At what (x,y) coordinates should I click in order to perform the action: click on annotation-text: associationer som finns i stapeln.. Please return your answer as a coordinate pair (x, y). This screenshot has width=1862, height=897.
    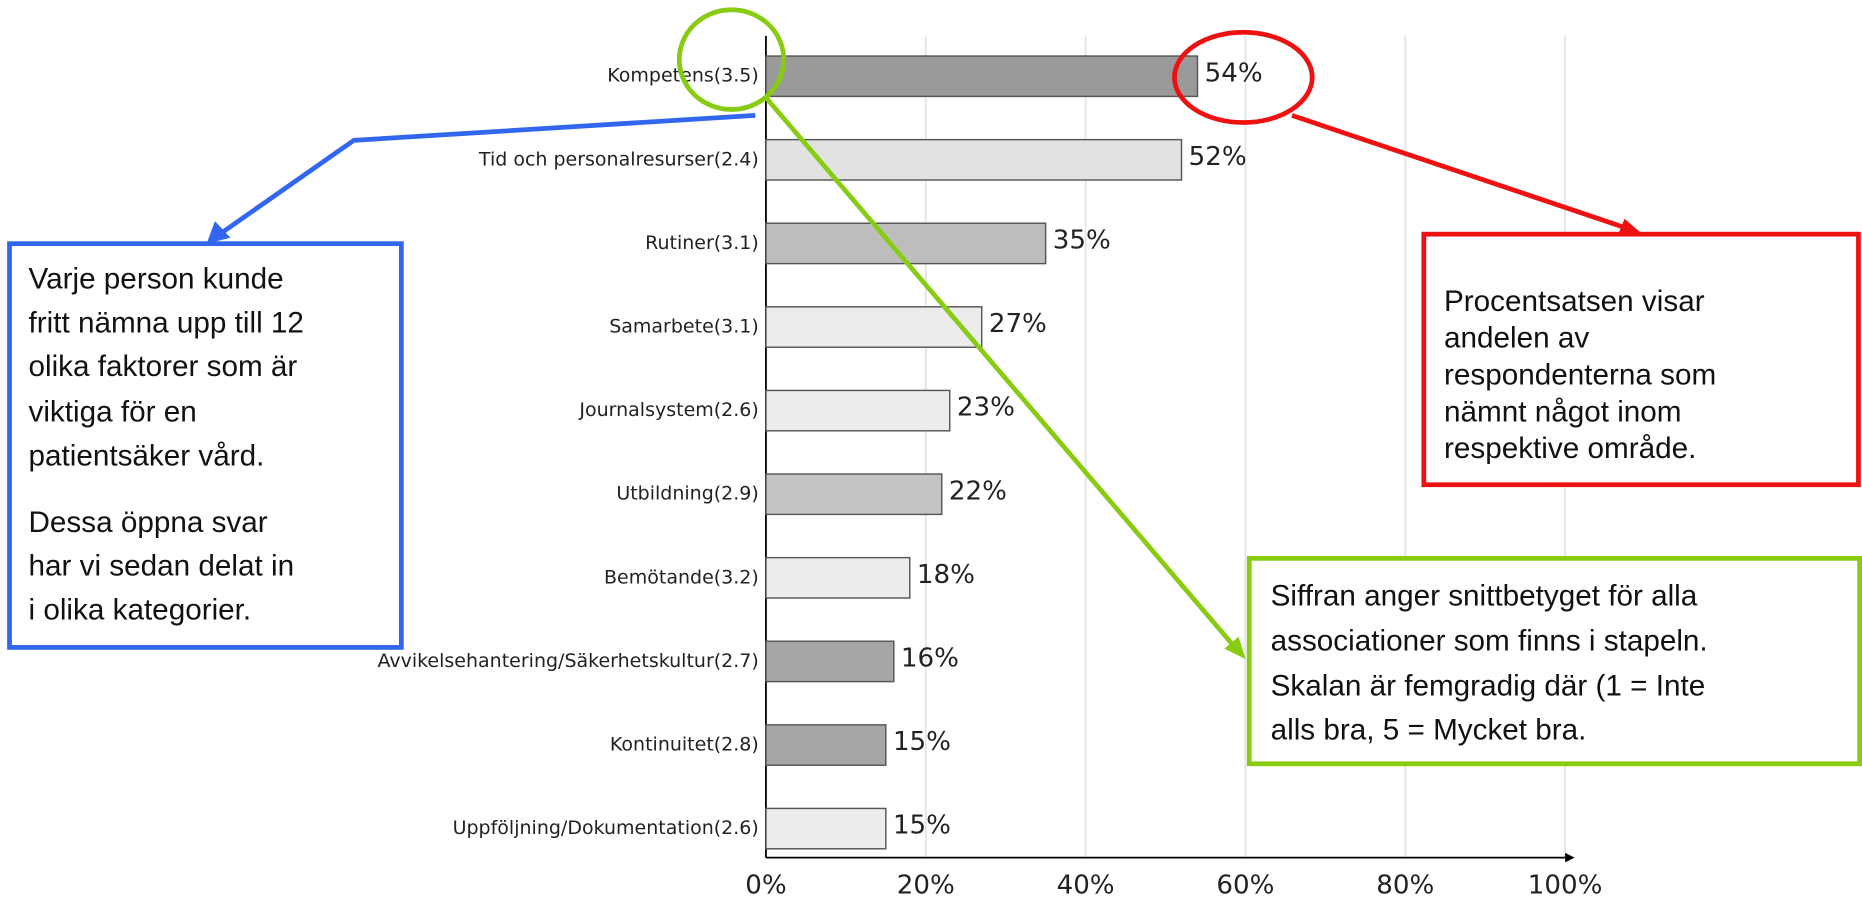
    Looking at the image, I should click on (1489, 641).